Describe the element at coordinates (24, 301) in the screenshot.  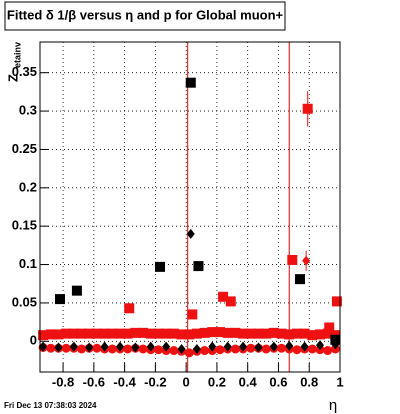
I see `y-tick-label: 0.05` at that location.